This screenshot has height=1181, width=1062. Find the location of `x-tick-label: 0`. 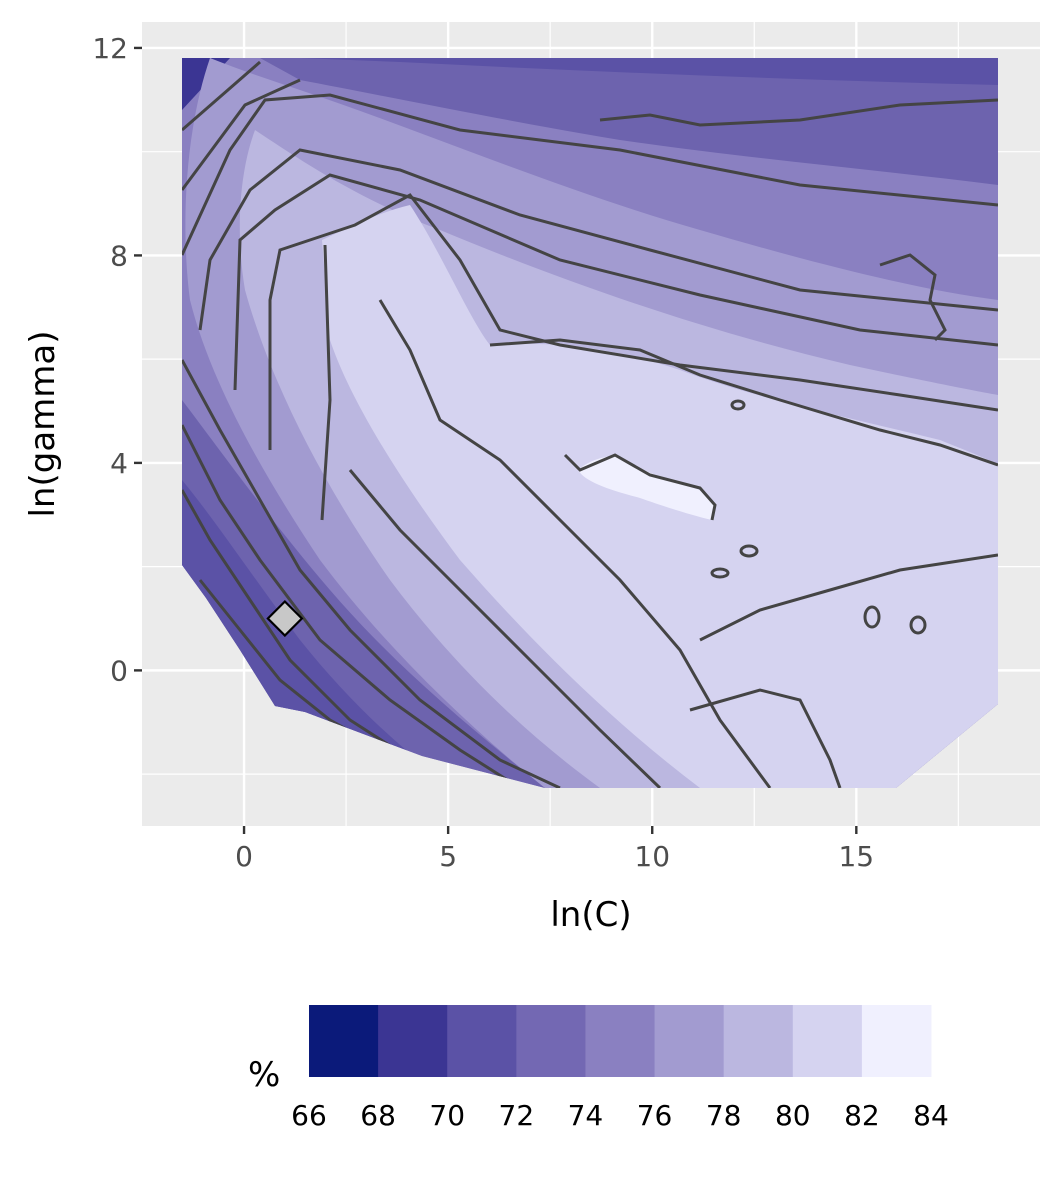

x-tick-label: 0 is located at coordinates (244, 856).